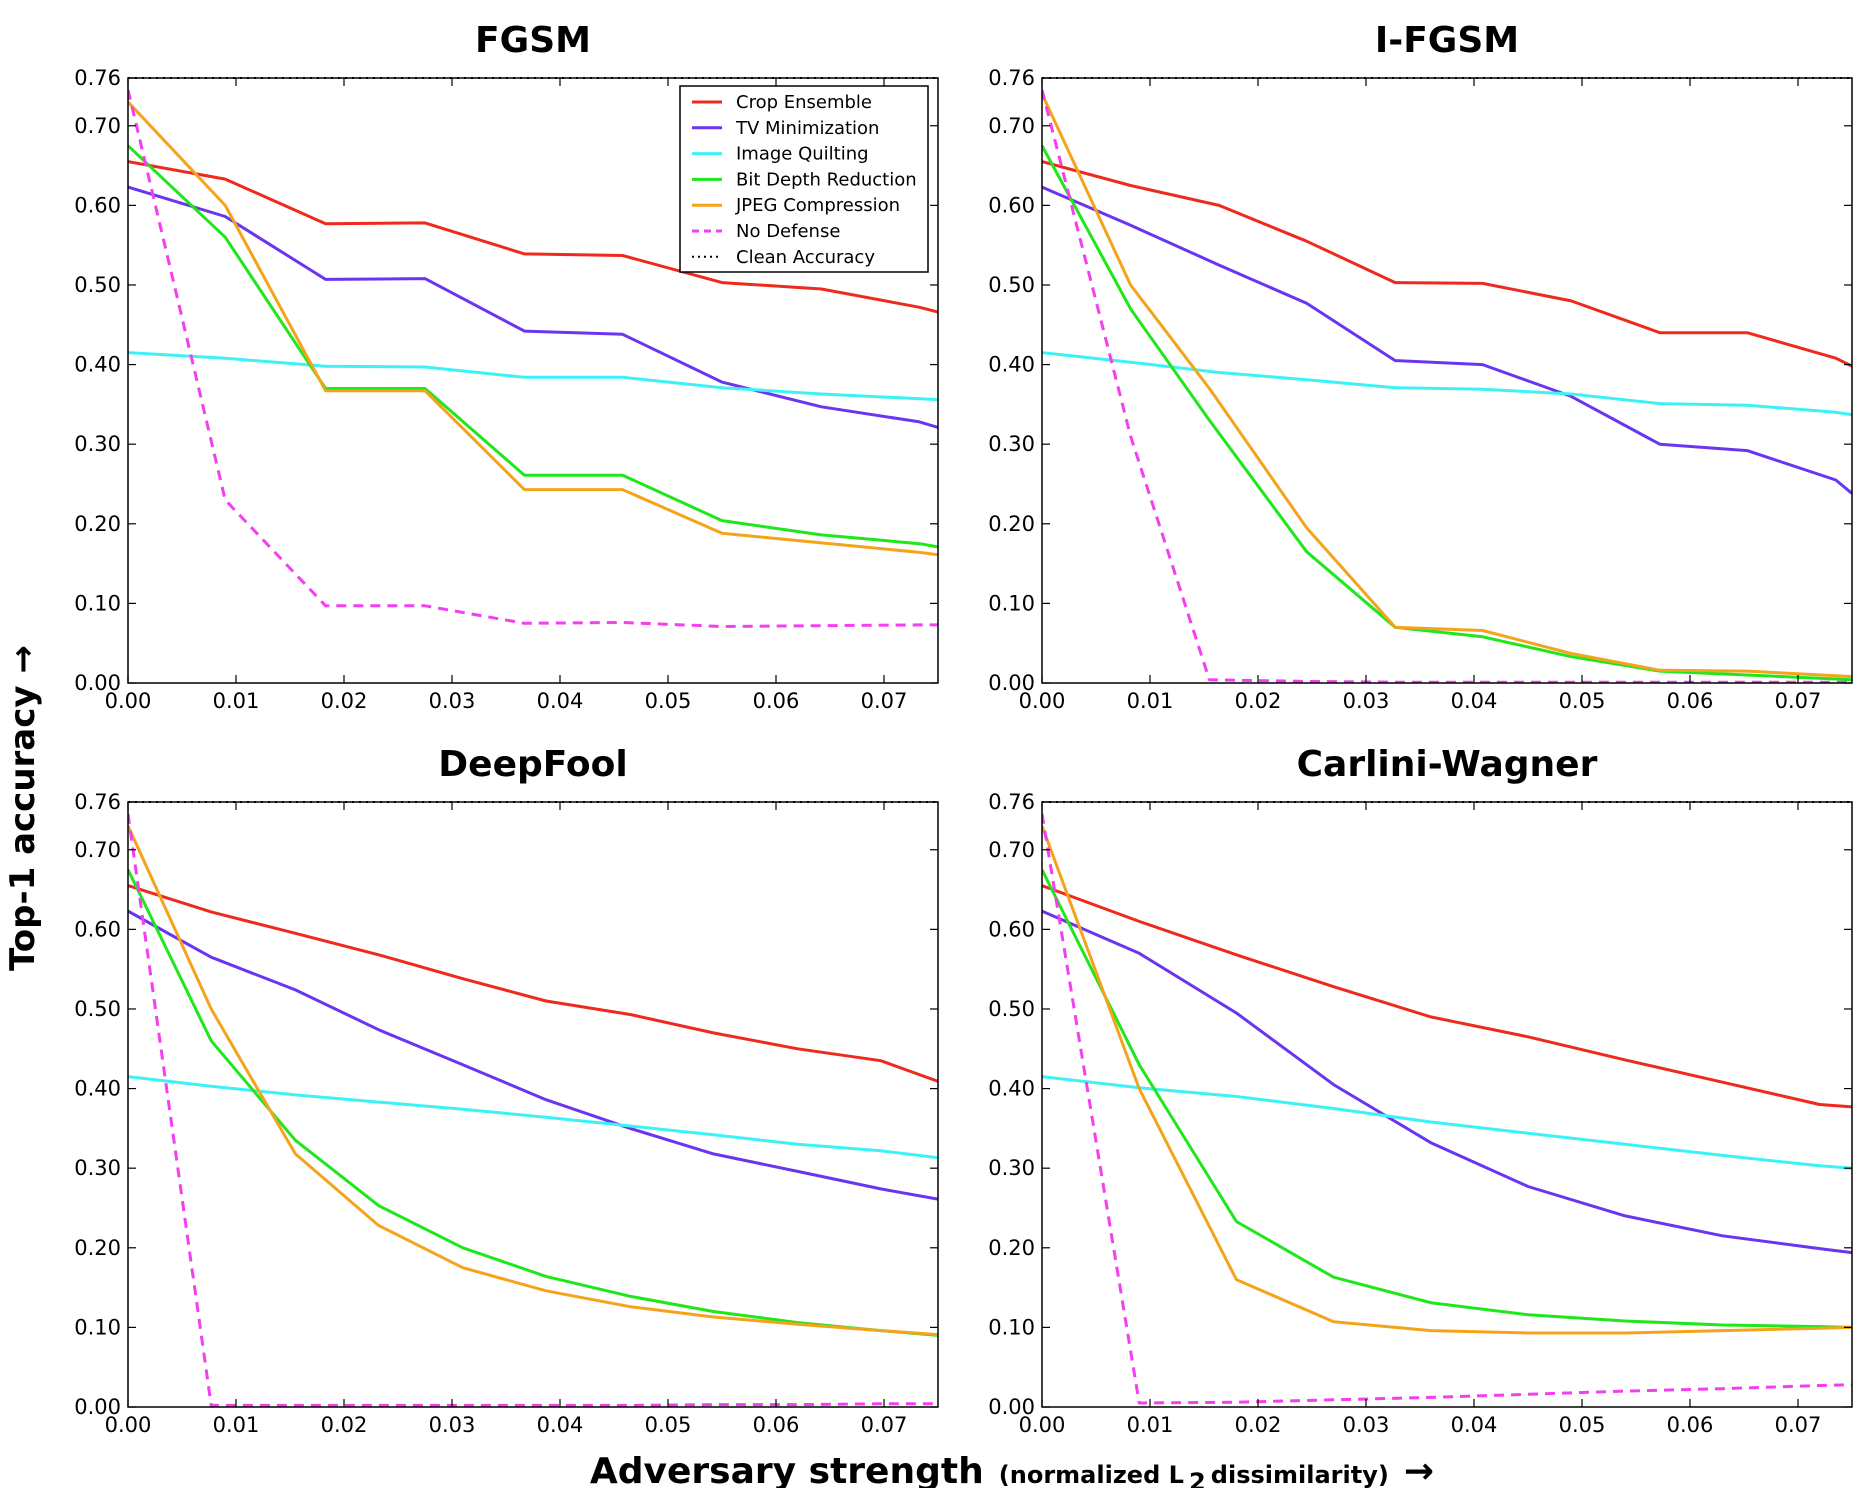 The height and width of the screenshot is (1488, 1872). I want to click on x-axis-label-subscript: 2, so click(1197, 1478).